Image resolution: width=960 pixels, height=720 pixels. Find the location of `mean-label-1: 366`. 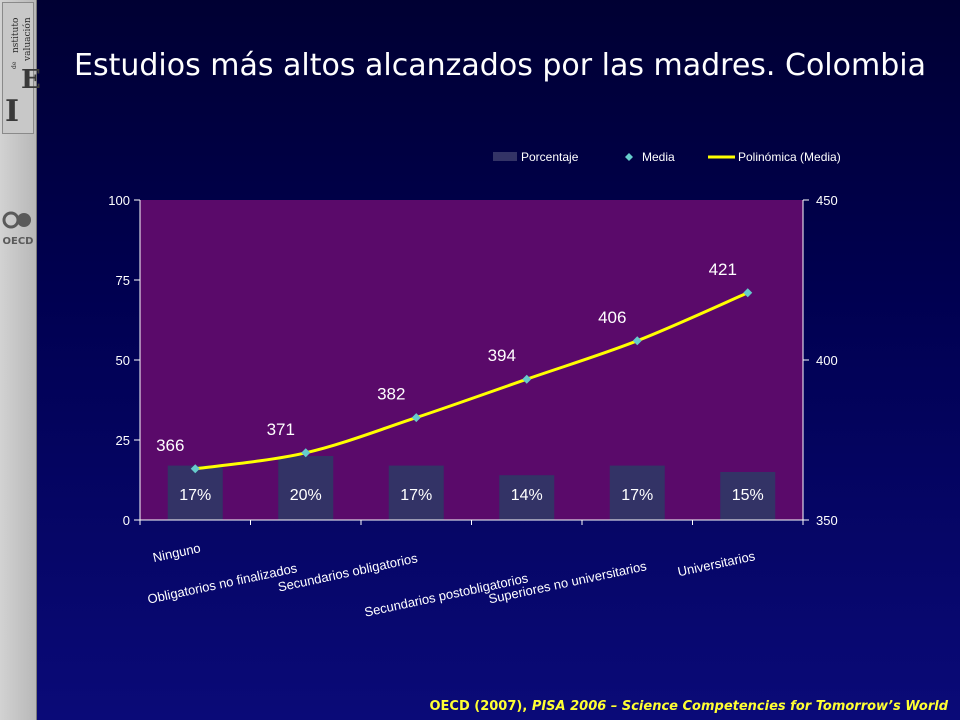

mean-label-1: 366 is located at coordinates (170, 445).